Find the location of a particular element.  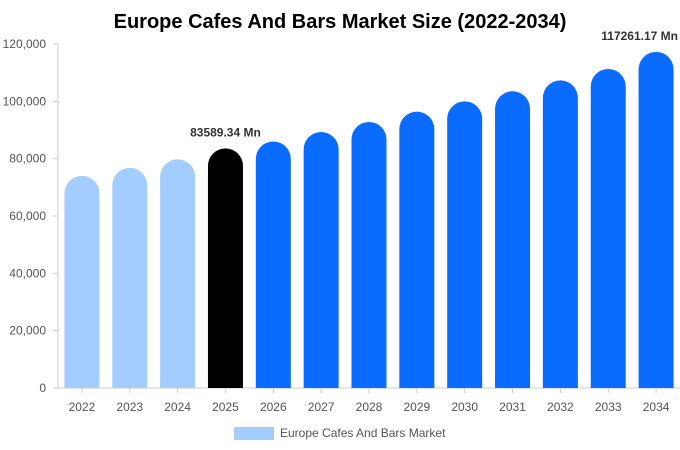

x-tick-label: 2025 is located at coordinates (225, 407).